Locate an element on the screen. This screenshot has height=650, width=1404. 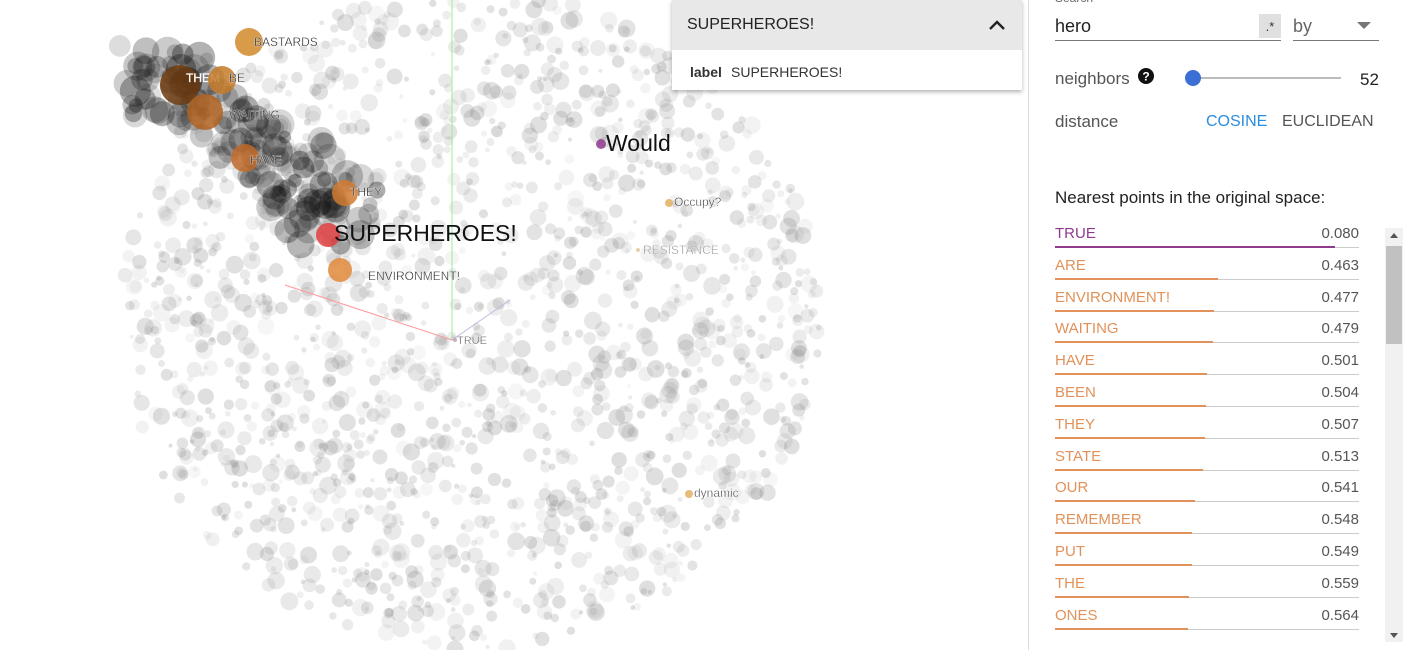
neighbor-row: THEY 0.507 is located at coordinates (1207, 432).